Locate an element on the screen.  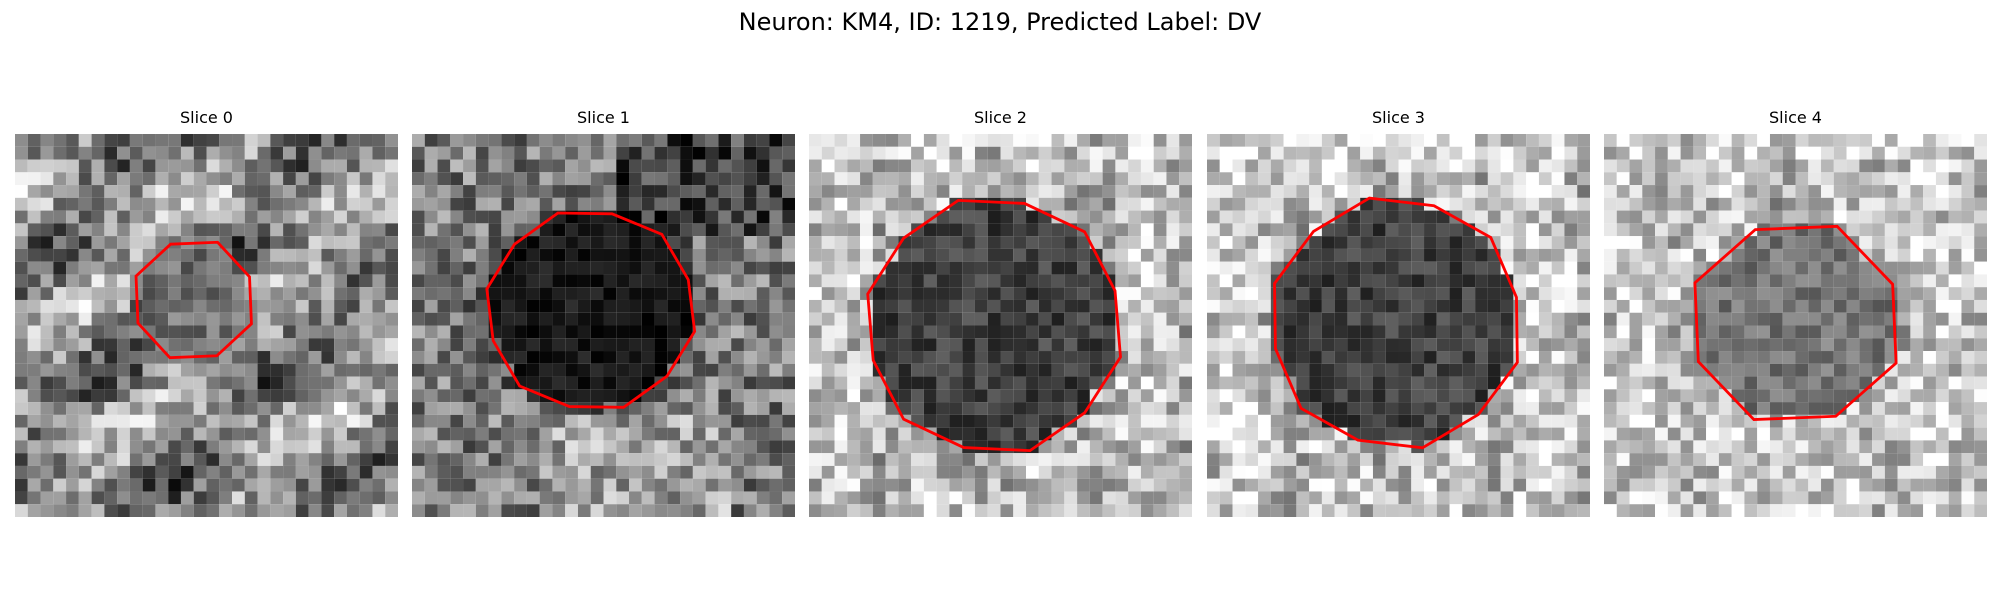
slice-title-4: Slice 4 is located at coordinates (1795, 117).